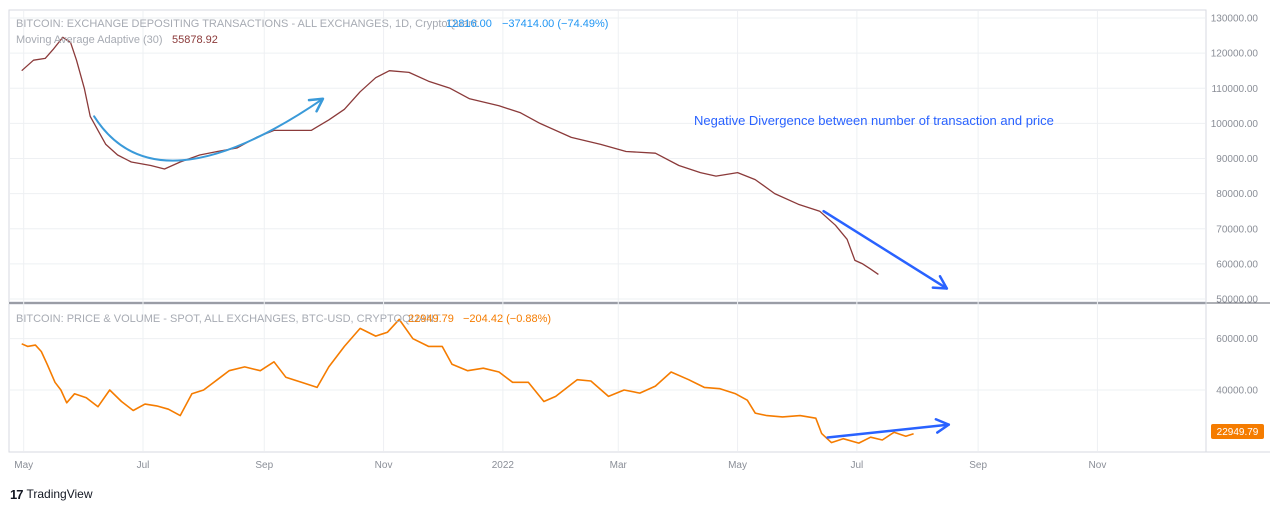 The image size is (1280, 515). What do you see at coordinates (59, 494) in the screenshot?
I see `tradingview-brand: TradingView` at bounding box center [59, 494].